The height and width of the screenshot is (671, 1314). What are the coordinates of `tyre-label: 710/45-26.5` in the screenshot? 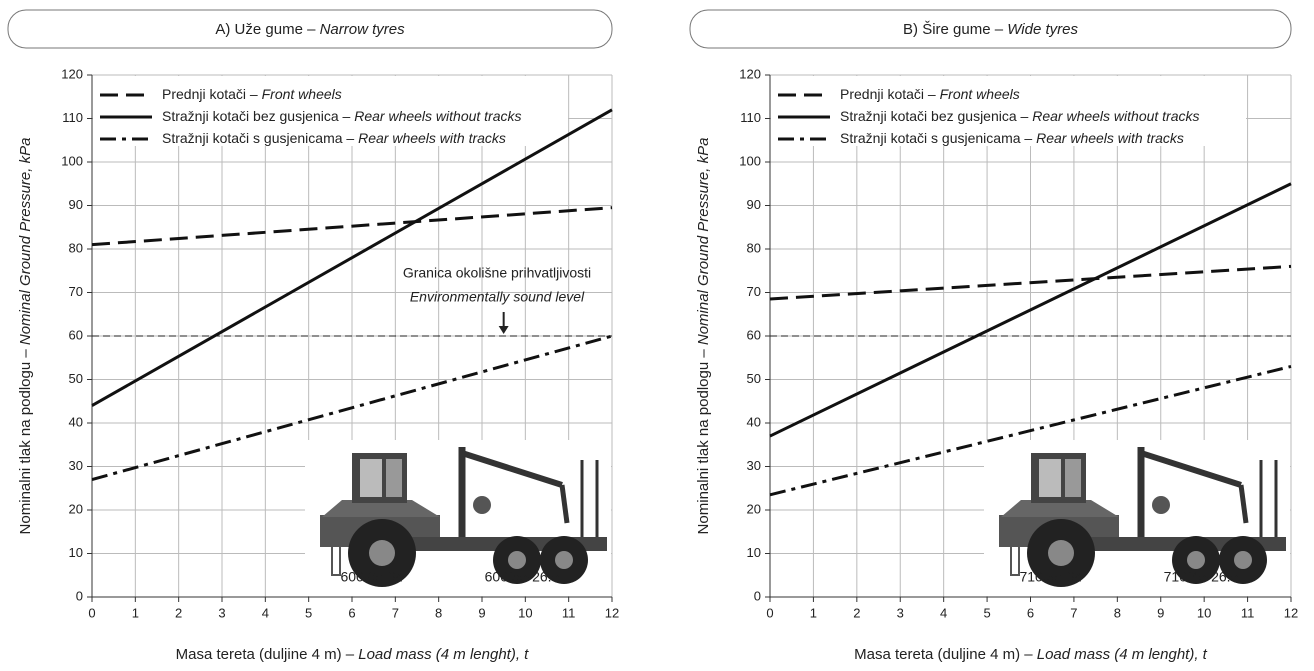 It's located at (1201, 577).